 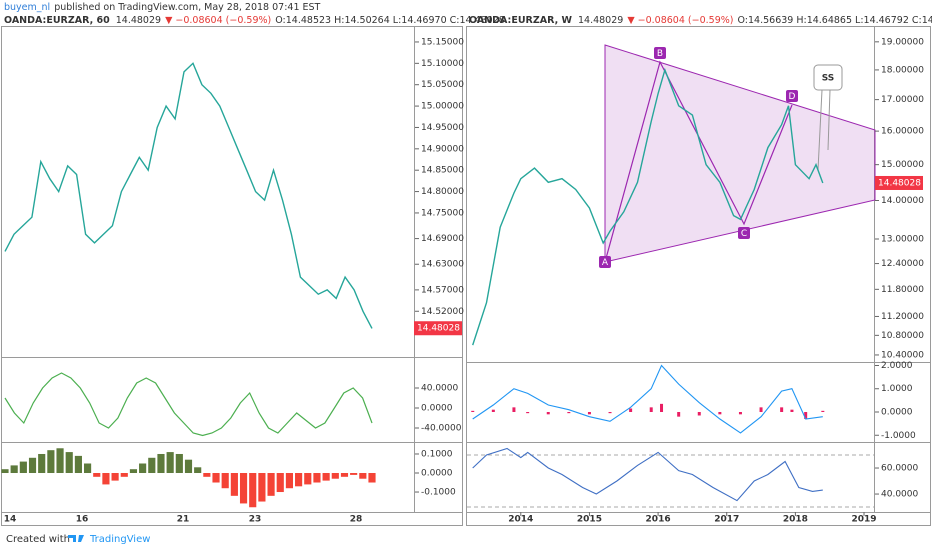 What do you see at coordinates (442, 213) in the screenshot?
I see `y-tick-label: 14.75000` at bounding box center [442, 213].